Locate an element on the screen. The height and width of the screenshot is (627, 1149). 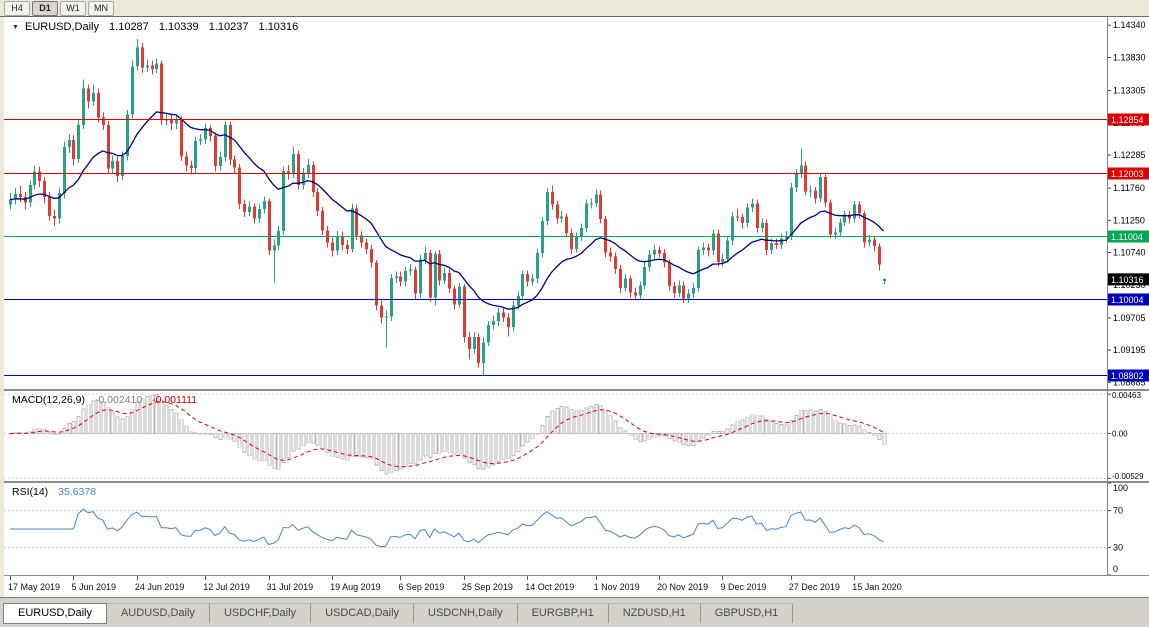
time-axis-label: 24 Jun 2019 is located at coordinates (159, 587).